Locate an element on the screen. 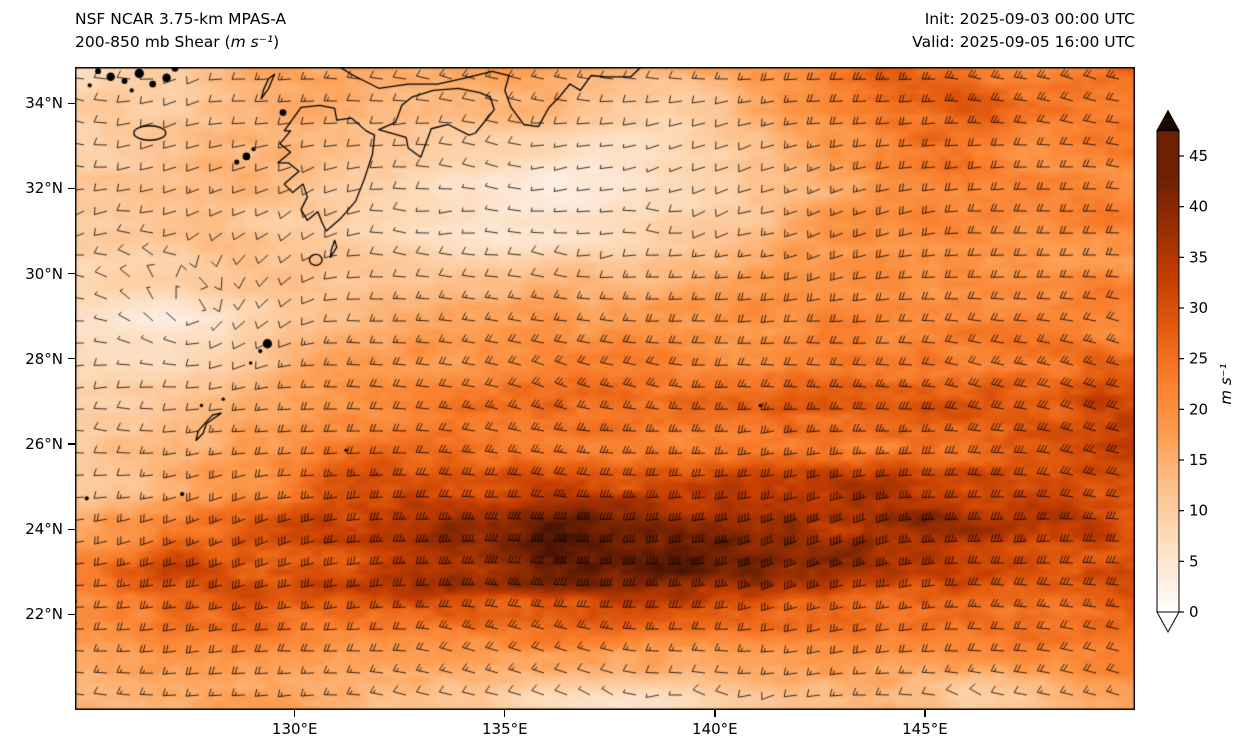  init-time: Init: 2025-09-03 00:00 UTC is located at coordinates (1029, 19).